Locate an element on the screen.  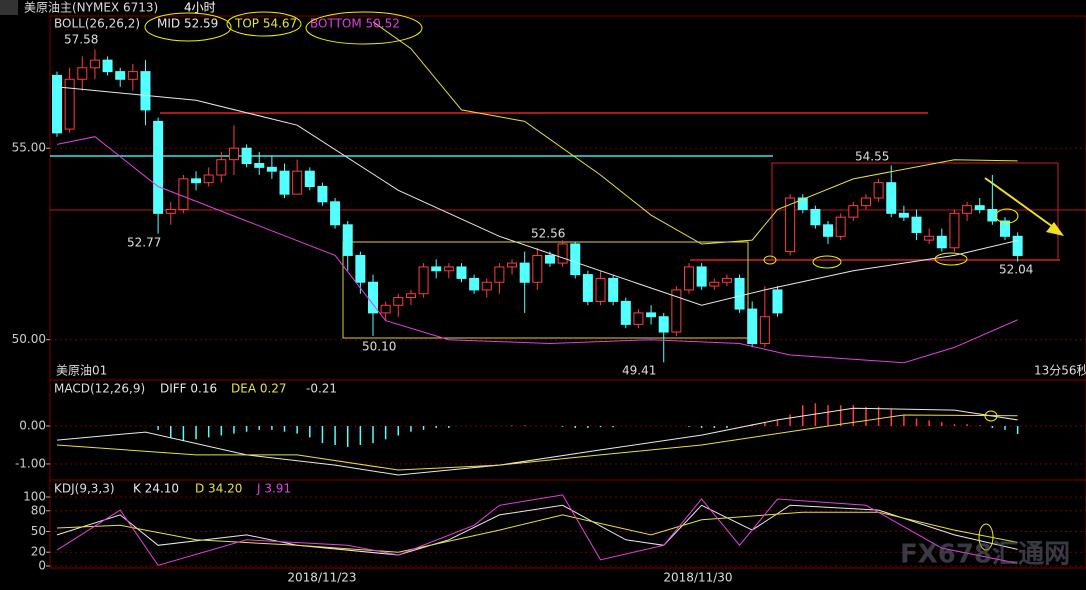
legend-entry: K 24.10 is located at coordinates (156, 489).